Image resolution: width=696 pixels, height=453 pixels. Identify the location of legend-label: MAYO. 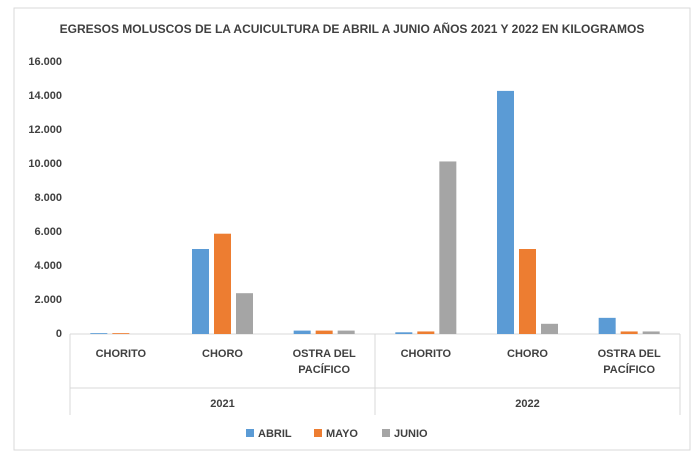
(342, 434).